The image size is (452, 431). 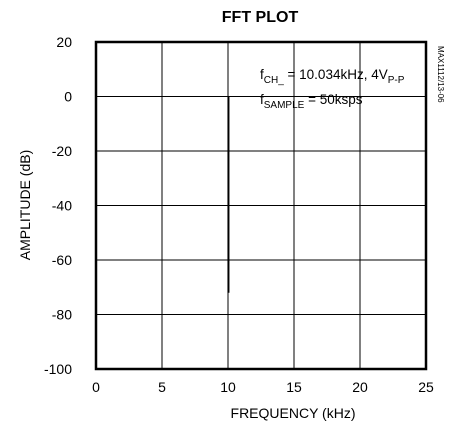 What do you see at coordinates (58, 369) in the screenshot?
I see `y-tick-label: -100` at bounding box center [58, 369].